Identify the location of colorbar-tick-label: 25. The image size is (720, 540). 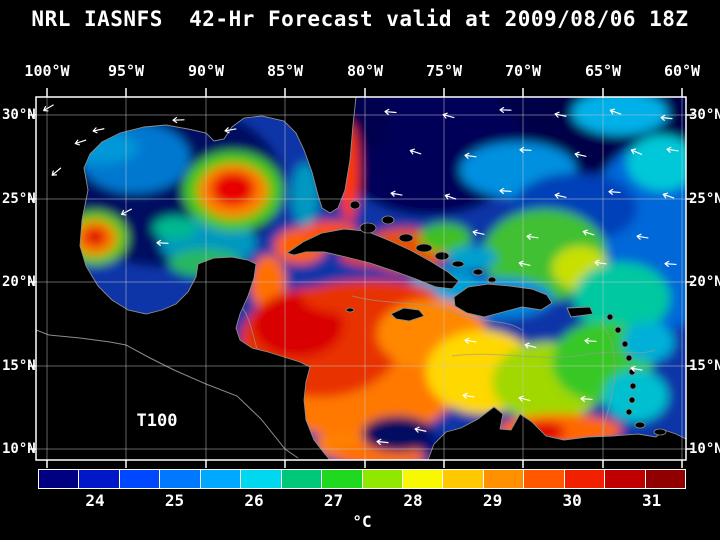
(174, 500).